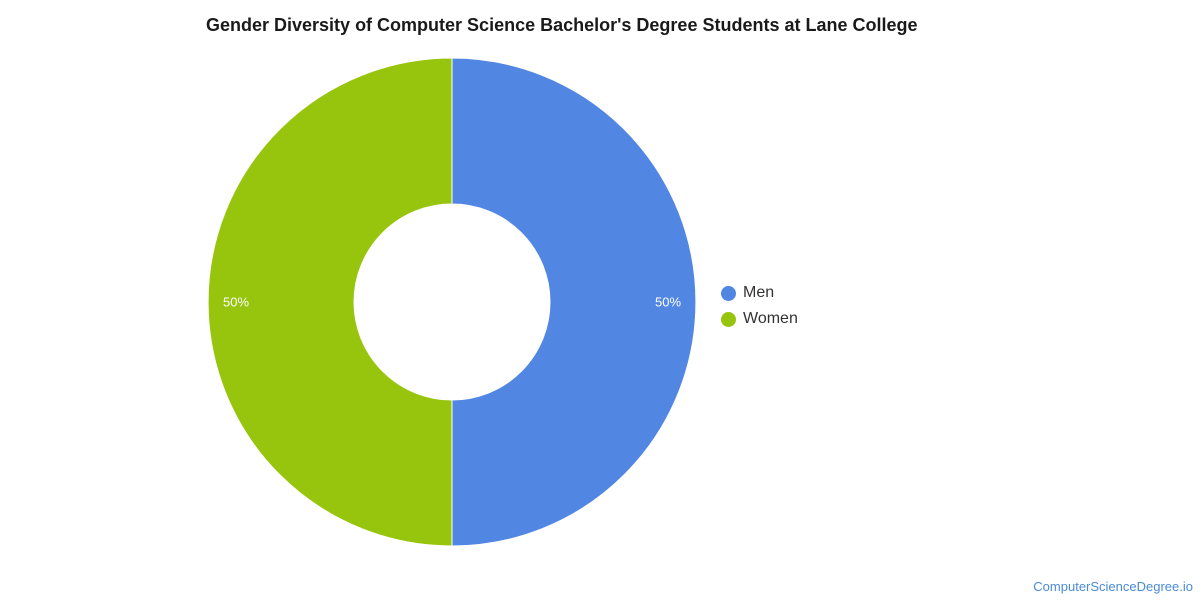 This screenshot has height=600, width=1200. I want to click on slice-labels-group: 50% 50%, so click(452, 302).